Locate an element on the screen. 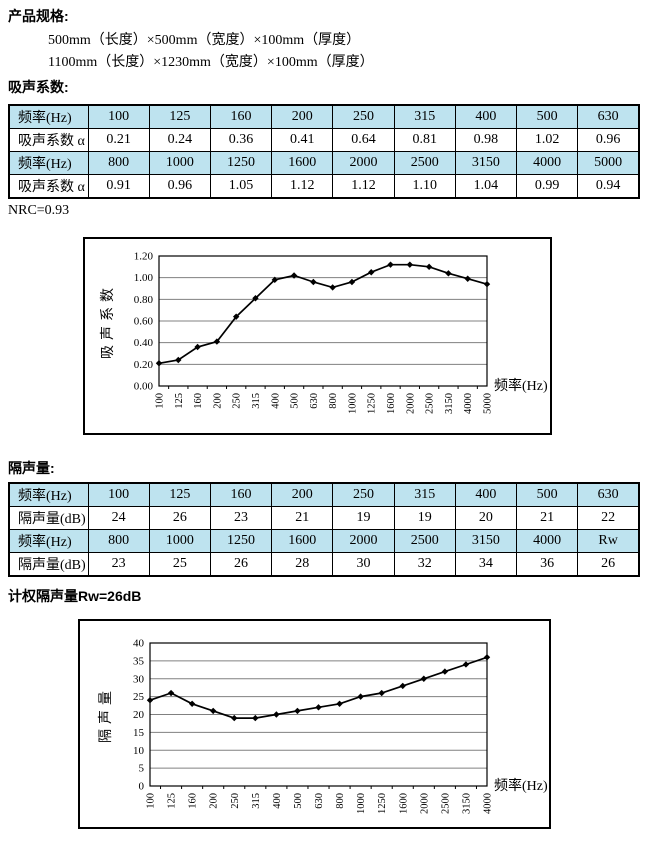 Image resolution: width=647 pixels, height=851 pixels. rw-note: 计权隔声量Rw=26dB is located at coordinates (75, 596).